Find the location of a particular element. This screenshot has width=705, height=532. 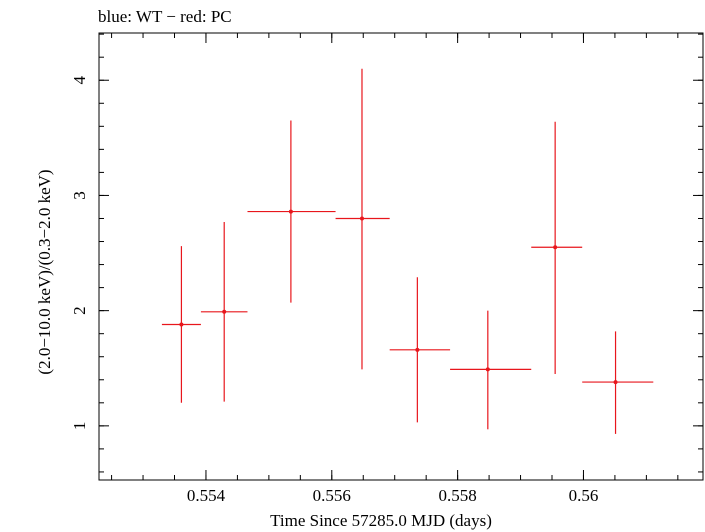

x-axis-label: Time Since 57285.0 MJD (days) is located at coordinates (381, 520).